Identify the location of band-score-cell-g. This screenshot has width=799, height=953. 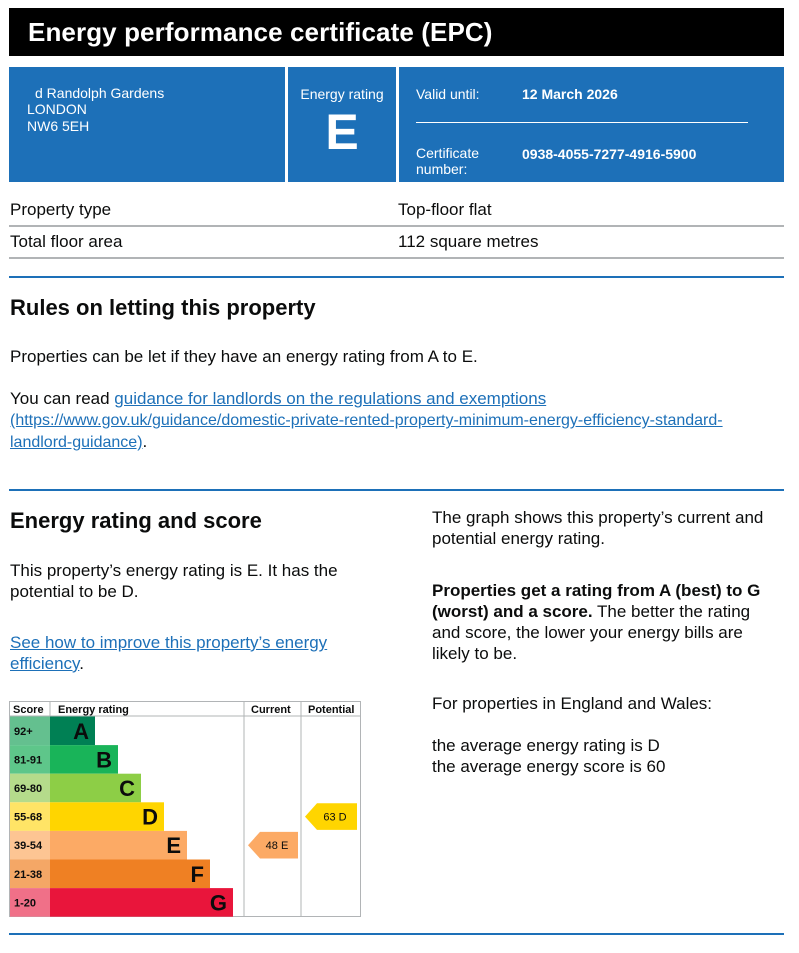
(30, 902).